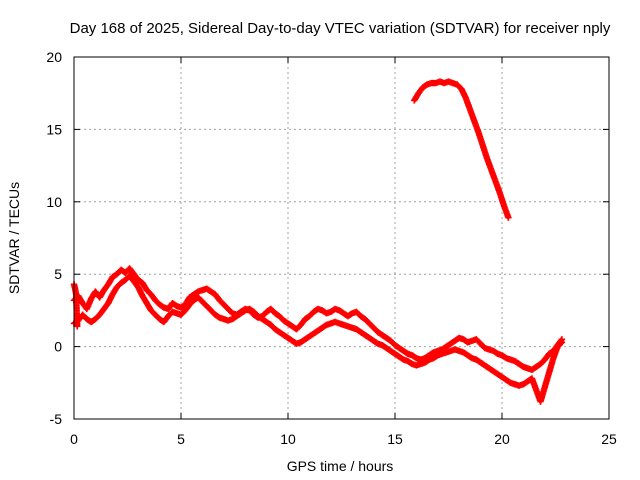  What do you see at coordinates (14, 238) in the screenshot?
I see `y-axis-label: SDTVAR / TECUs` at bounding box center [14, 238].